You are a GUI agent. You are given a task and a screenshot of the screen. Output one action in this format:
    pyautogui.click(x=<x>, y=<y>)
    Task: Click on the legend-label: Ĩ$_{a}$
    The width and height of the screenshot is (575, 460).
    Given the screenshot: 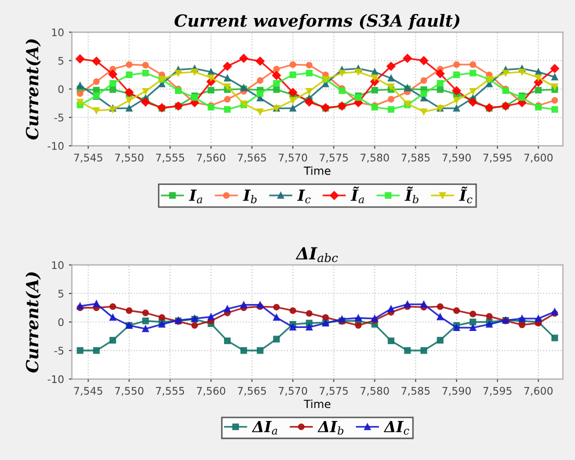 What is the action you would take?
    pyautogui.click(x=357, y=195)
    